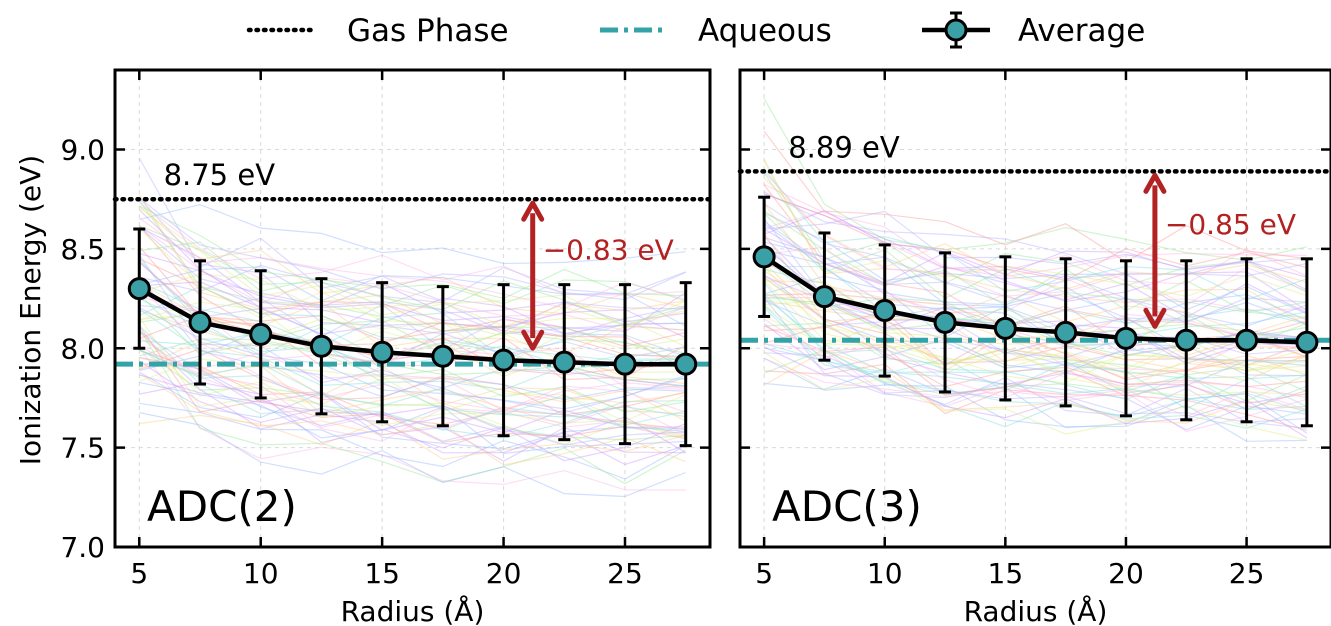 This screenshot has height=626, width=1331. I want to click on legend-average-label: Average, so click(1081, 31).